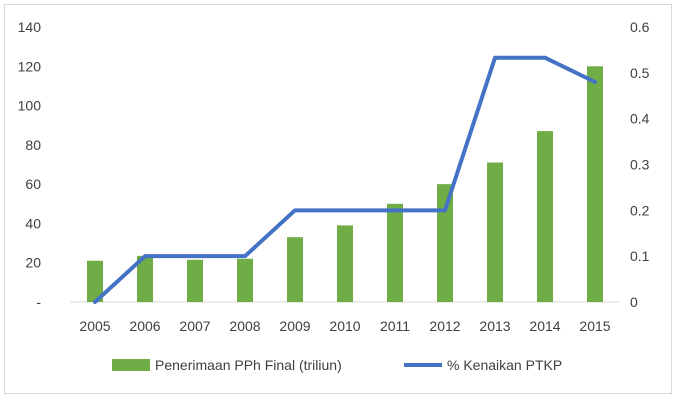  I want to click on x-tick-label: 2007, so click(194, 326).